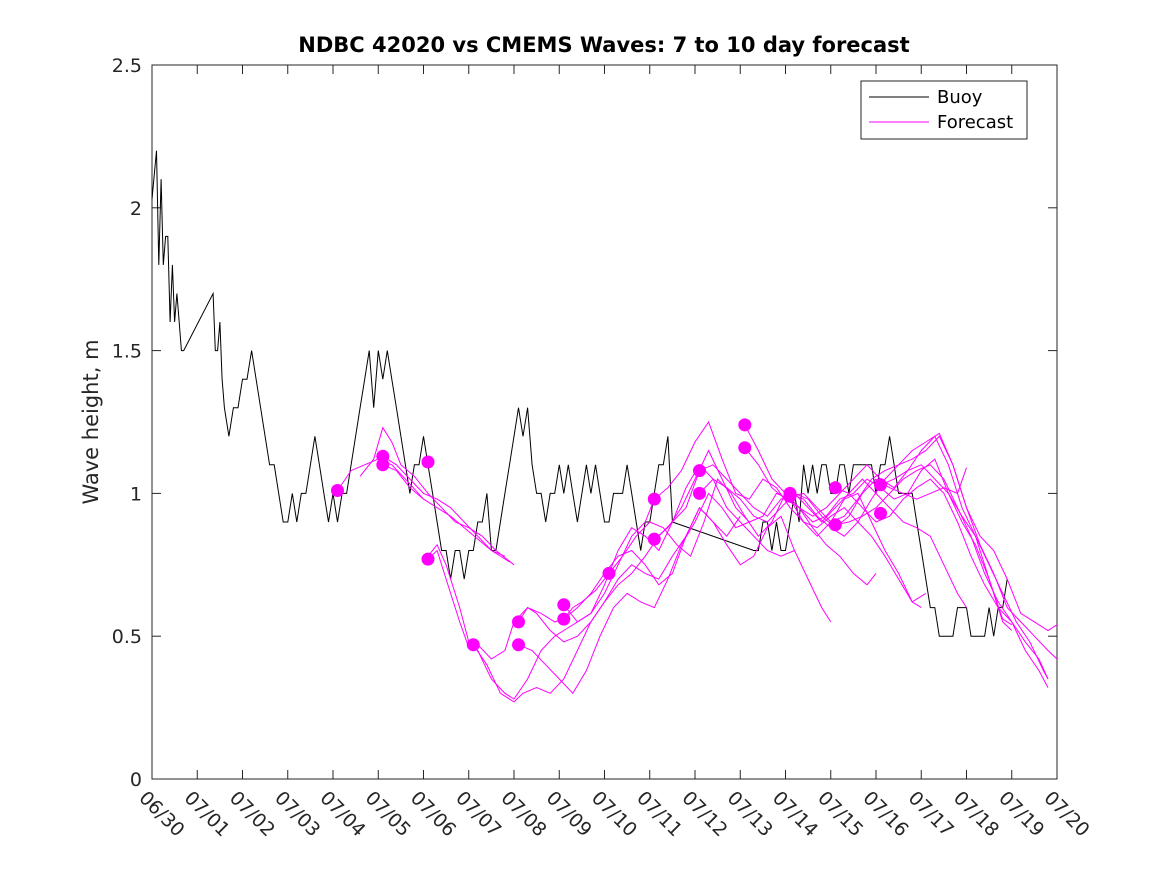 This screenshot has width=1167, height=875. What do you see at coordinates (136, 494) in the screenshot?
I see `y-tick-label: 1` at bounding box center [136, 494].